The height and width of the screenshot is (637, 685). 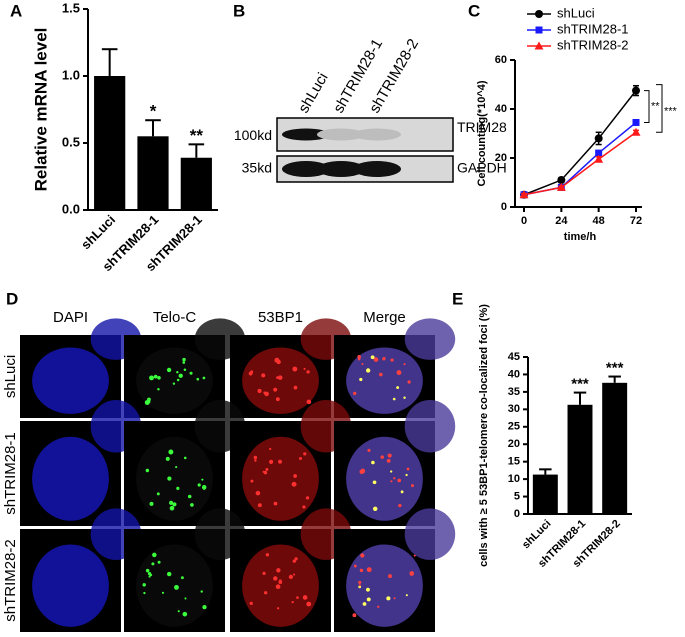 I want to click on channel-label: 53BP1, so click(x=280, y=317).